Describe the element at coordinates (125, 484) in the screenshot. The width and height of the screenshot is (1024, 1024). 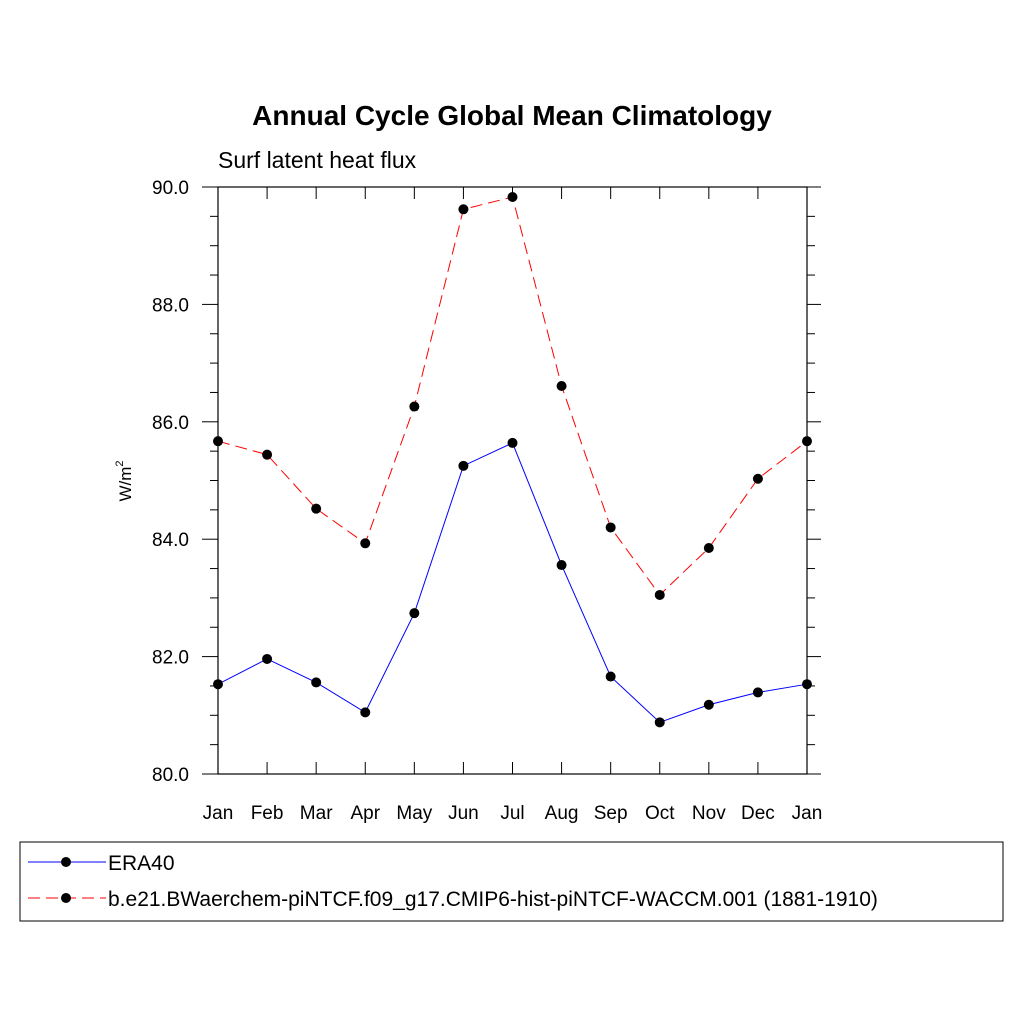
I see `y-axis-label-unit: W/m` at that location.